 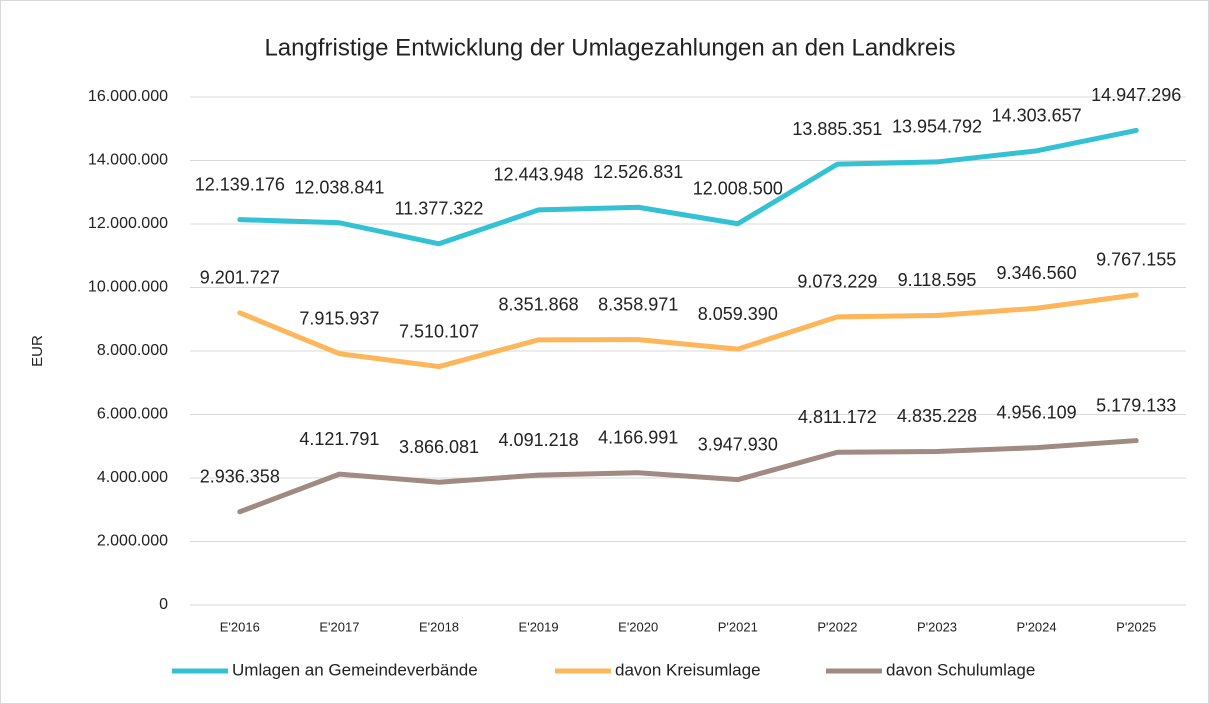 I want to click on x-tick-label: P'2024, so click(x=1037, y=626).